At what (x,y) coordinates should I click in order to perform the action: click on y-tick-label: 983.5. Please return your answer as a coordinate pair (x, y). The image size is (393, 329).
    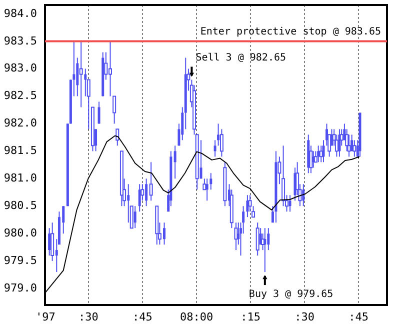
    Looking at the image, I should click on (20, 41).